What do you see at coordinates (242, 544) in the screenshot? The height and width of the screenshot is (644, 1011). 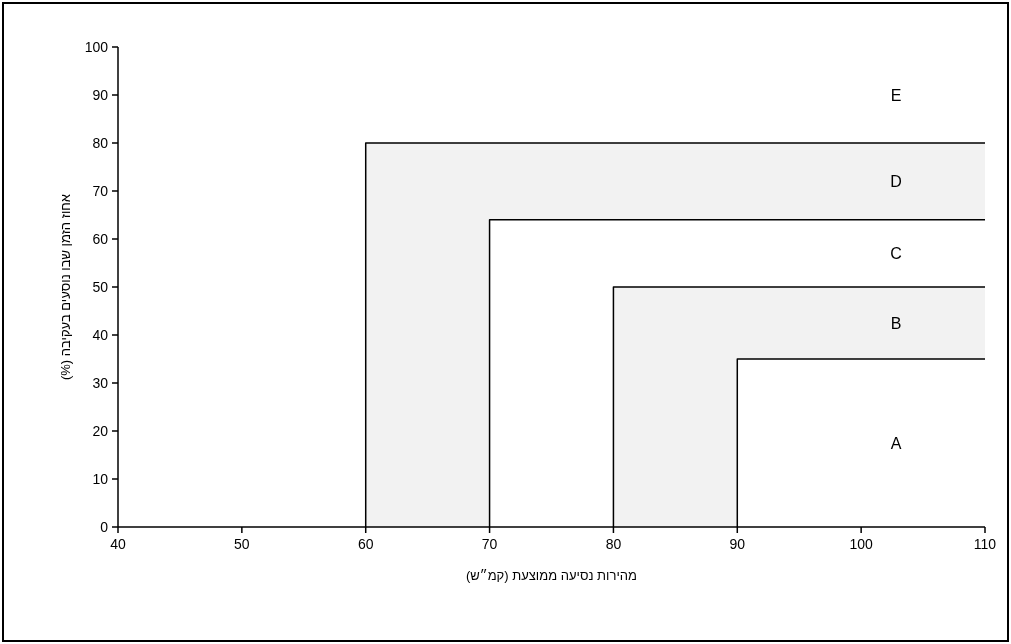 I see `x-tick-label: 50` at bounding box center [242, 544].